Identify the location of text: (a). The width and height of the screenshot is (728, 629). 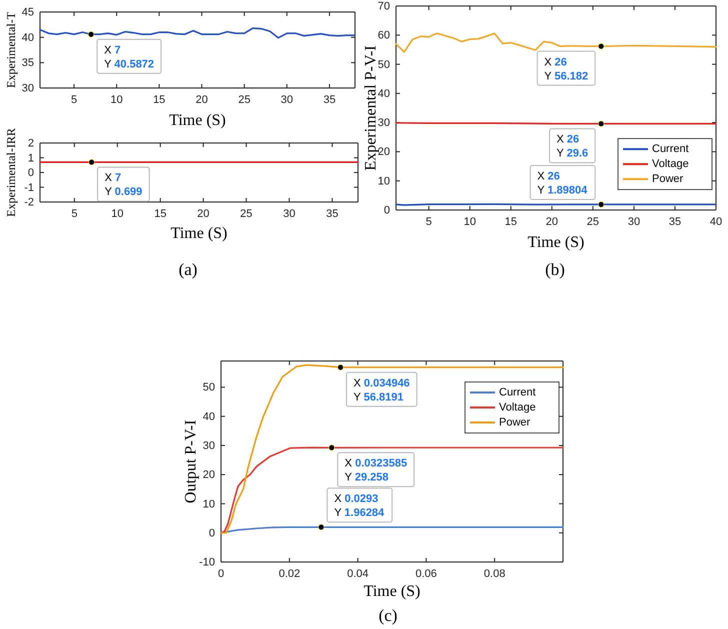
(188, 269).